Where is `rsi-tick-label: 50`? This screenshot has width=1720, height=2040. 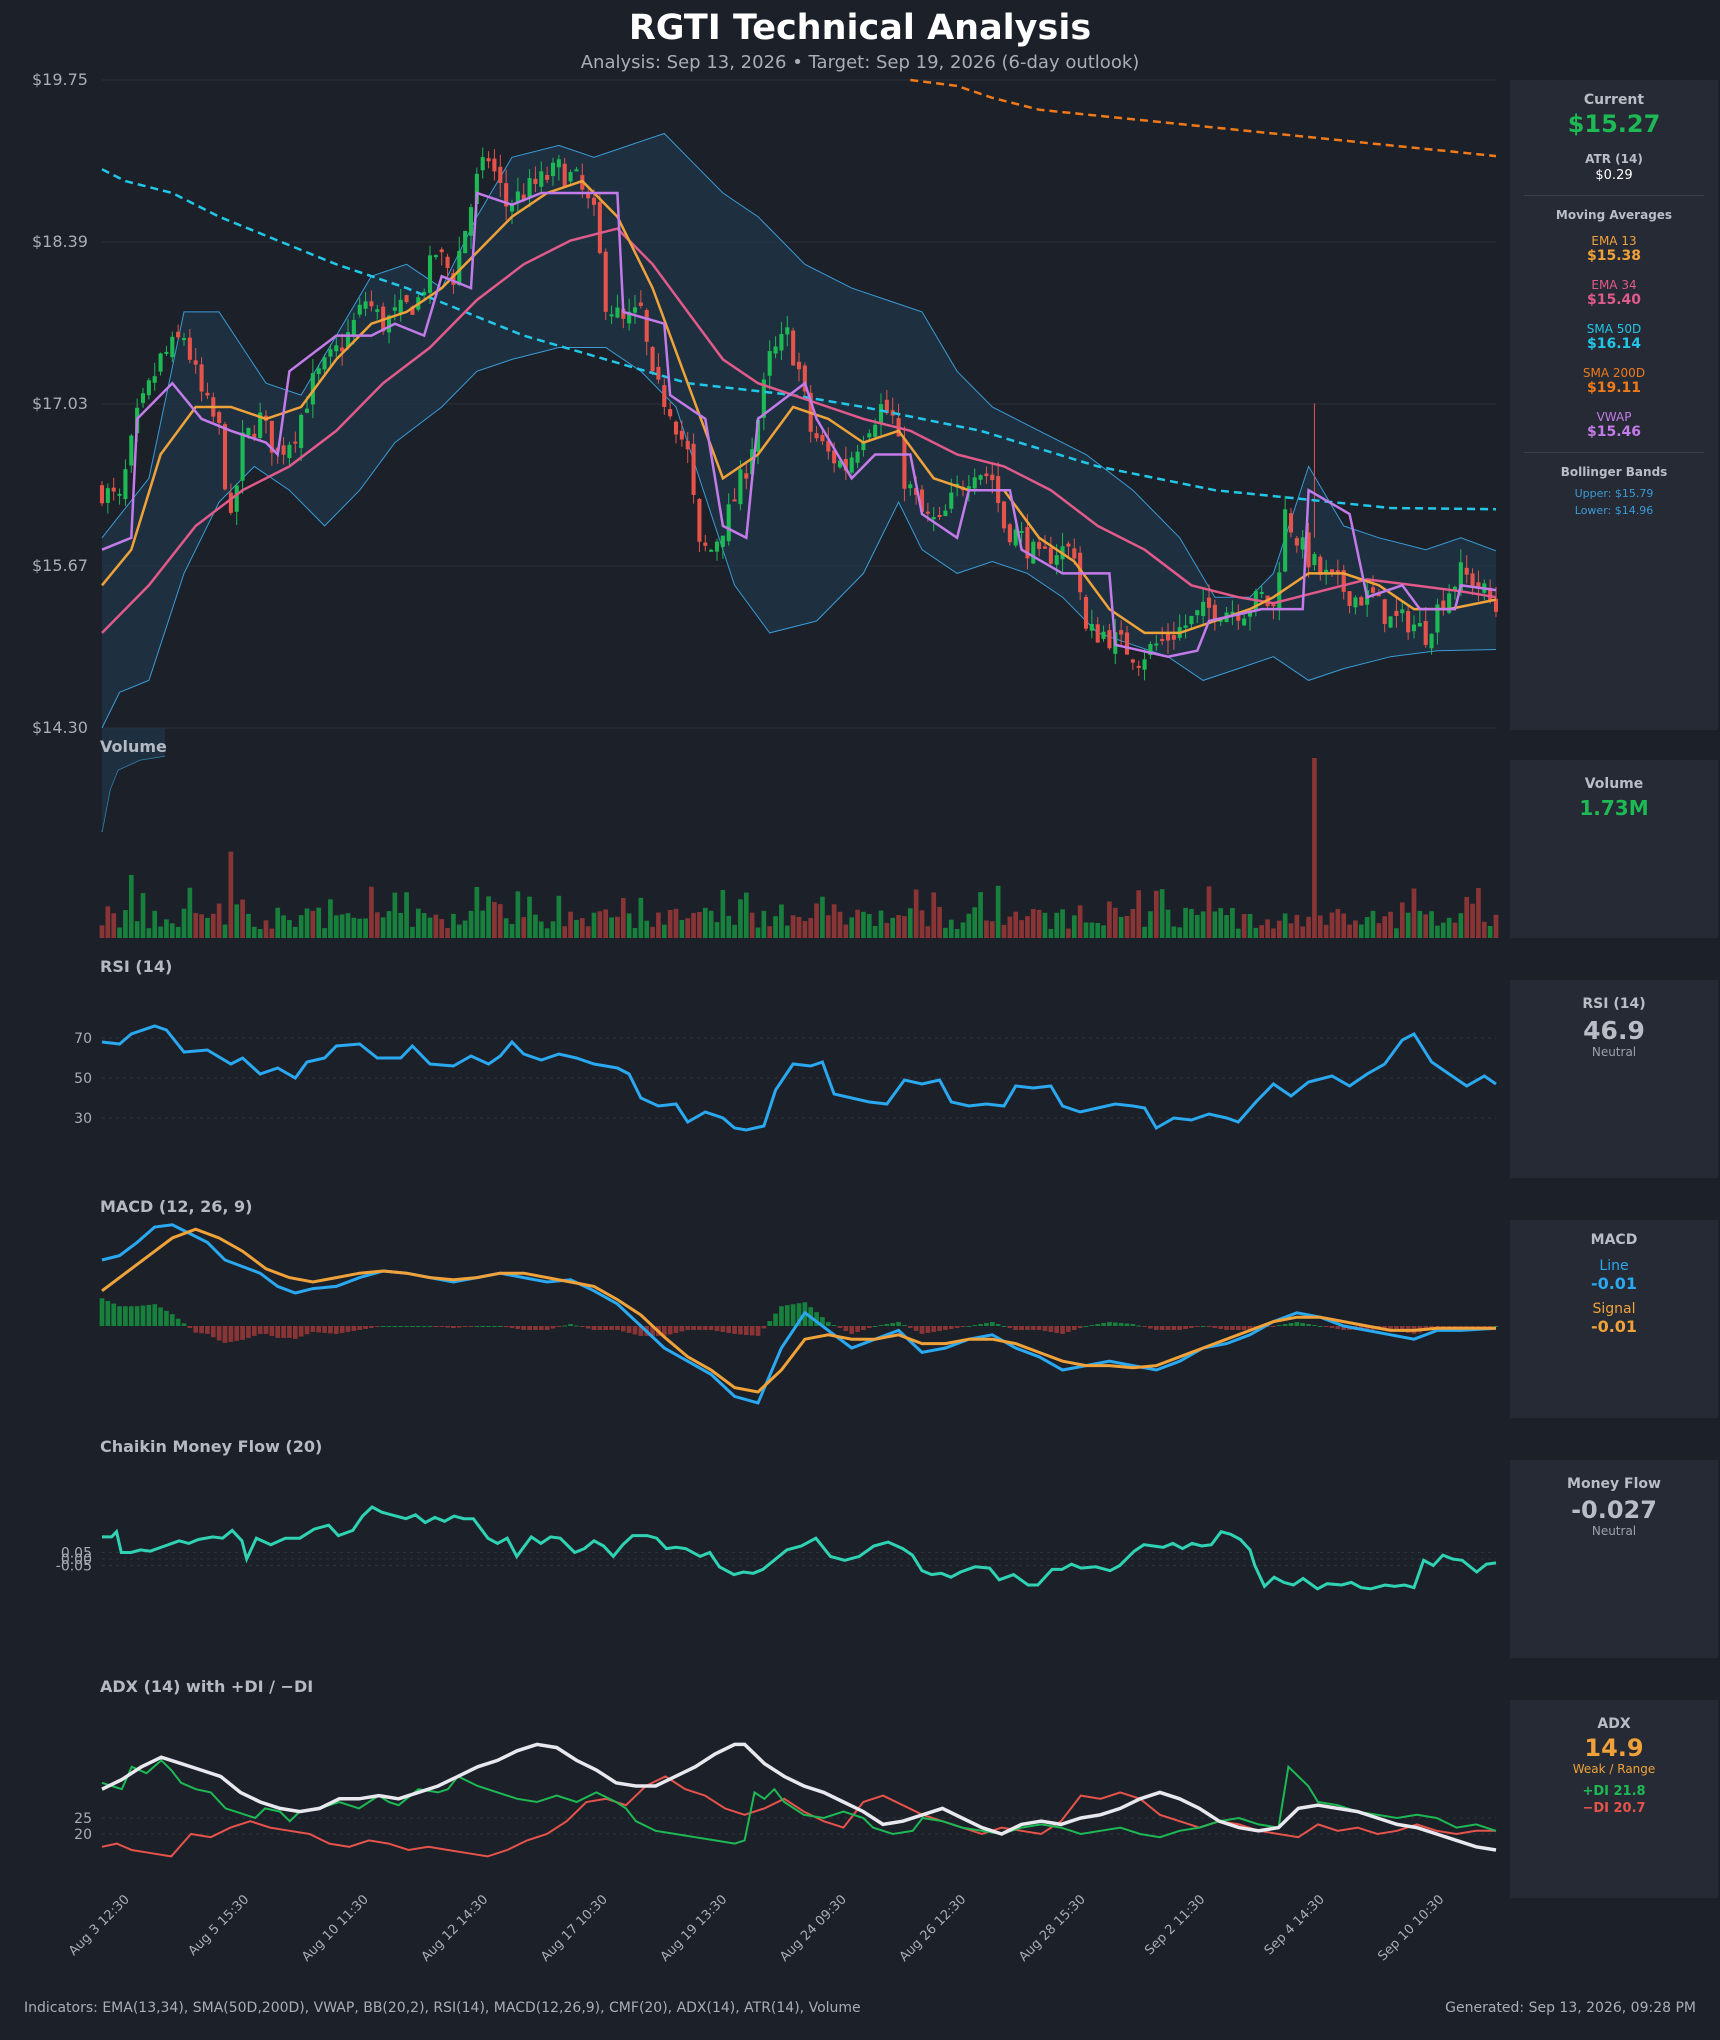 rsi-tick-label: 50 is located at coordinates (83, 1079).